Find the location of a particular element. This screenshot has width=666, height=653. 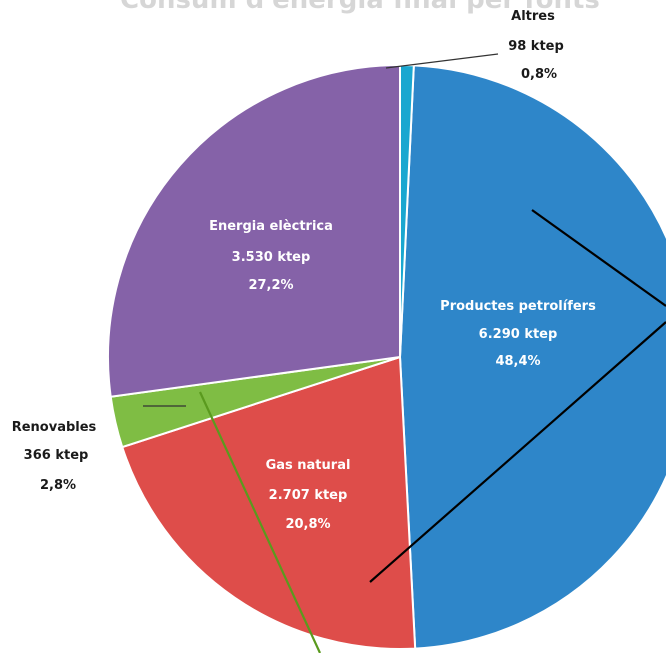

slice-percent-altres: 0,8% is located at coordinates (539, 74).